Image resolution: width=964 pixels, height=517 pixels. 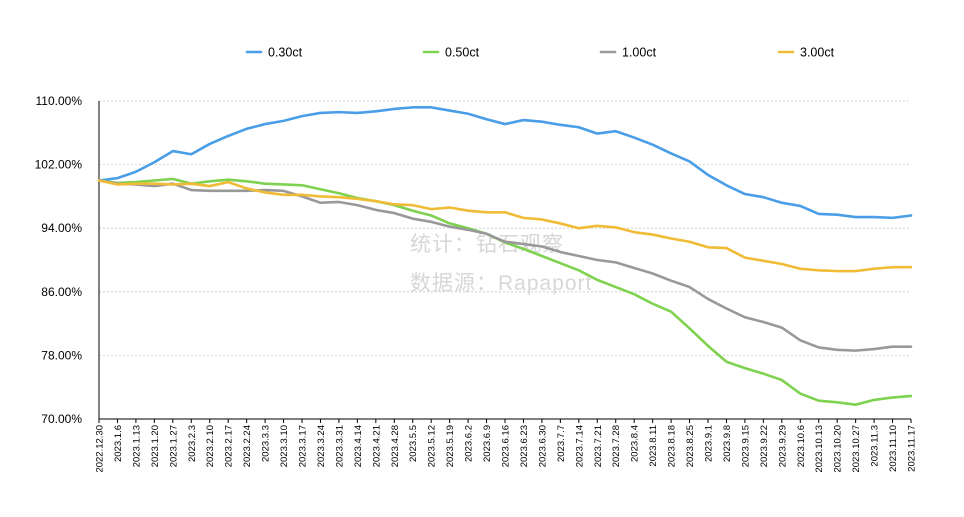 I want to click on x-tick-label: 2023.11.10, so click(x=893, y=448).